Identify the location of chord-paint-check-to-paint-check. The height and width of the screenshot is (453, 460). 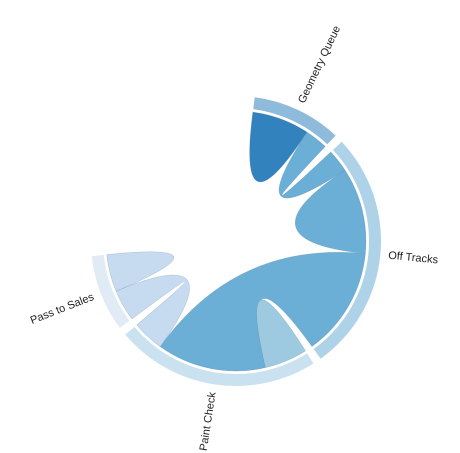
(281, 333).